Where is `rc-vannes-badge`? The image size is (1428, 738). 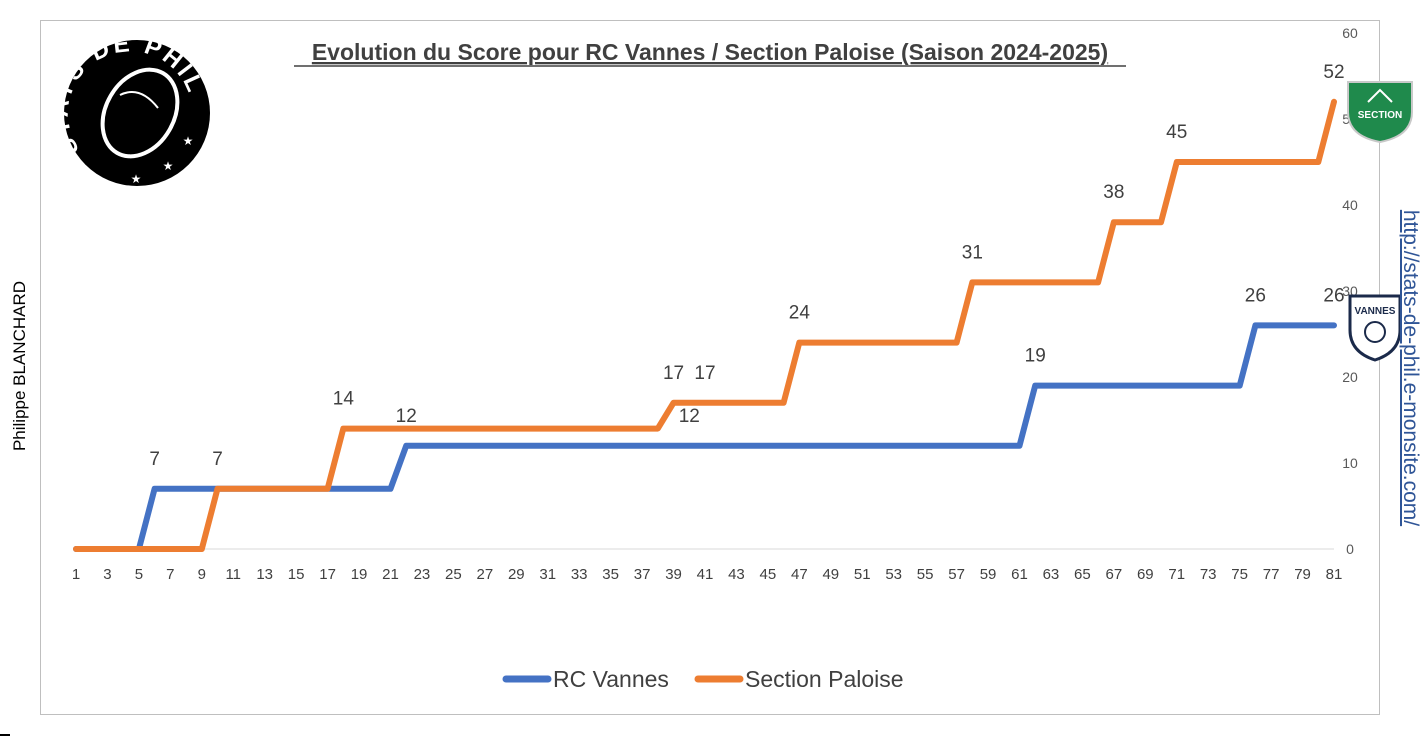 rc-vannes-badge is located at coordinates (1375, 328).